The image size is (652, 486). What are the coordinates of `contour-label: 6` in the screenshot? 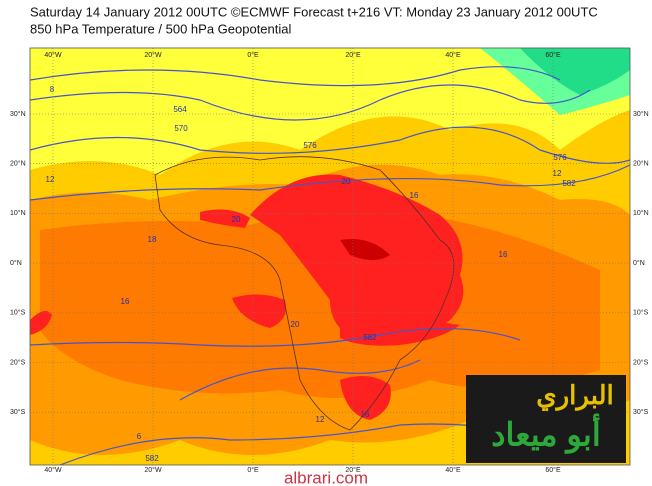 It's located at (139, 436).